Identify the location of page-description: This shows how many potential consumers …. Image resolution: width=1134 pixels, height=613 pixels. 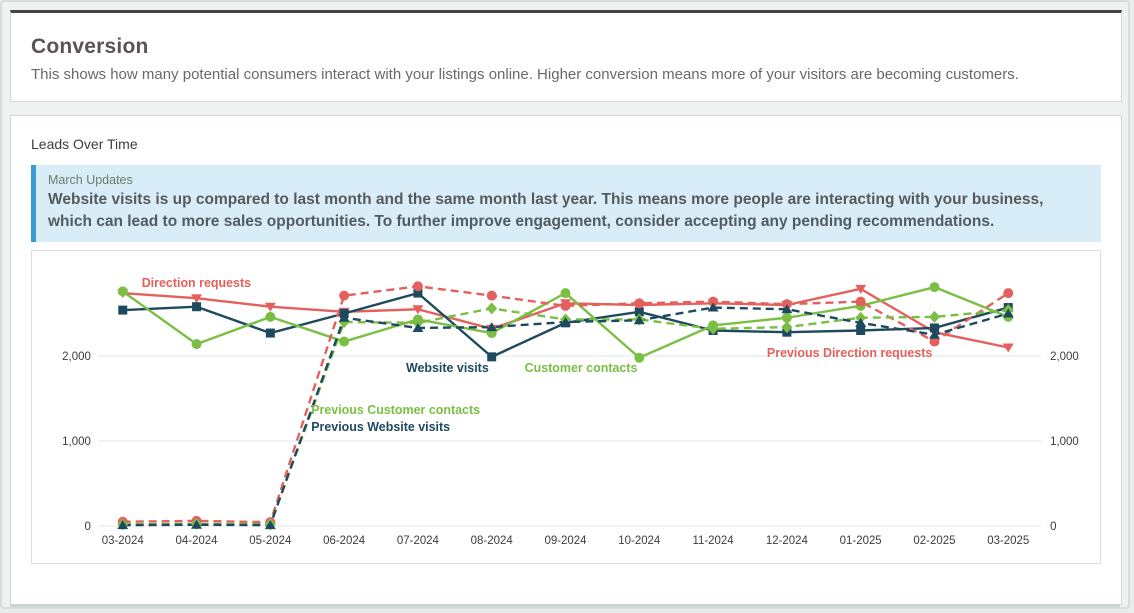
(525, 74).